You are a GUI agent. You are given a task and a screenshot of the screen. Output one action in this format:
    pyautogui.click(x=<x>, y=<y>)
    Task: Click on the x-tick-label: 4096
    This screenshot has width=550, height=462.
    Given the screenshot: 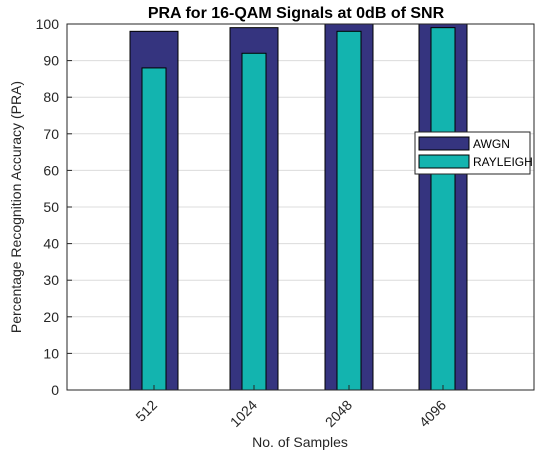 What is the action you would take?
    pyautogui.click(x=432, y=413)
    